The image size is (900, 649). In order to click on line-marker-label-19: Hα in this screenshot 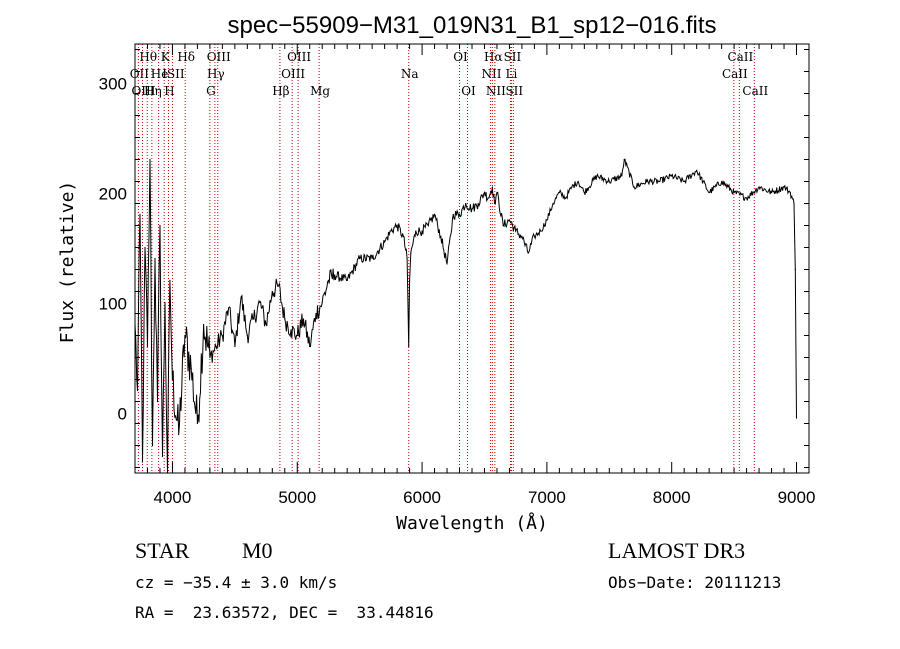, I will do `click(493, 57)`.